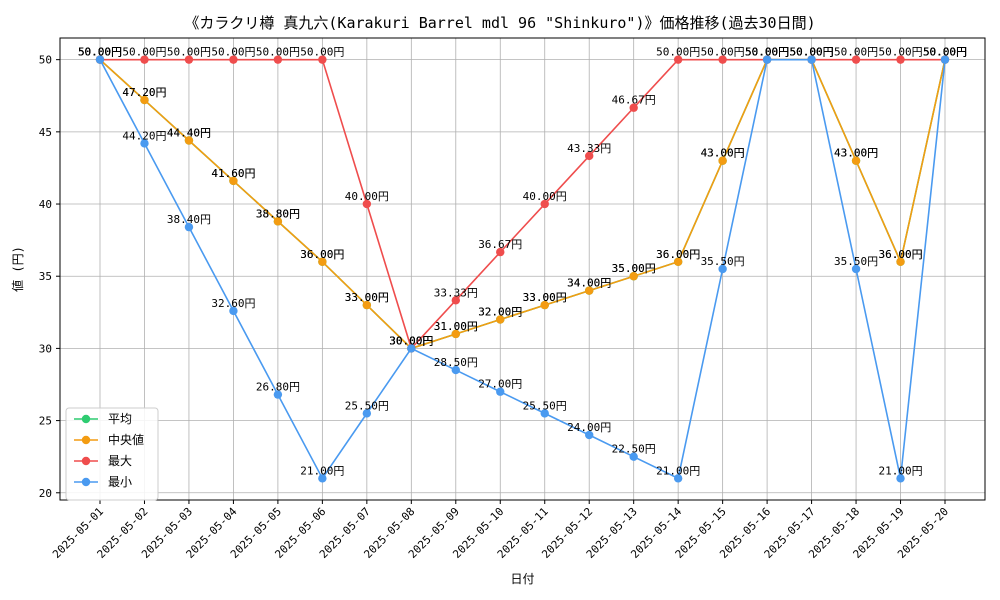  I want to click on y-axis-title: 値 (円), so click(17, 269).